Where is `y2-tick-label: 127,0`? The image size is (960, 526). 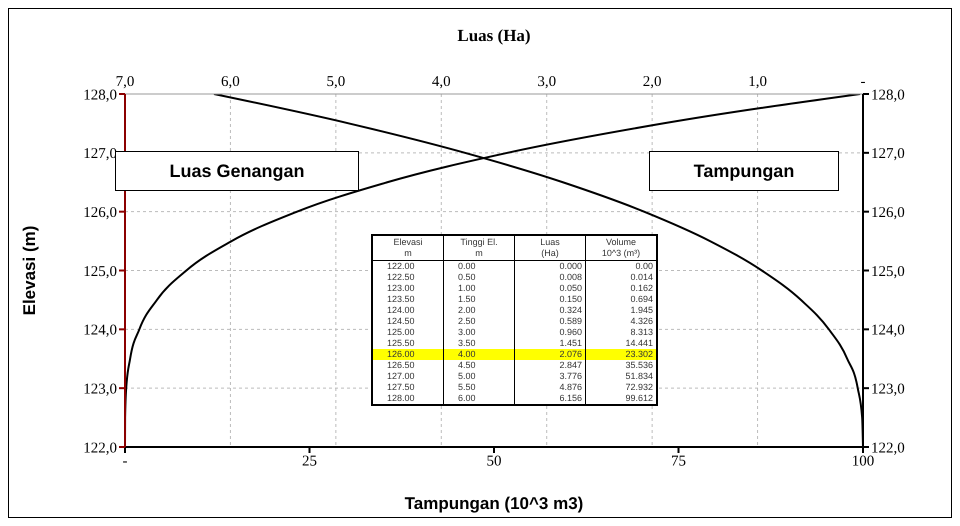 y2-tick-label: 127,0 is located at coordinates (888, 154).